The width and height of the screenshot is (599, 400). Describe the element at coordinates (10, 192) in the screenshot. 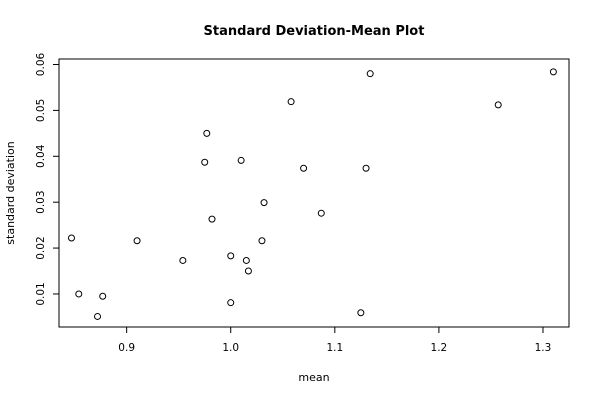

I see `y-axis-label: standard deviation` at that location.